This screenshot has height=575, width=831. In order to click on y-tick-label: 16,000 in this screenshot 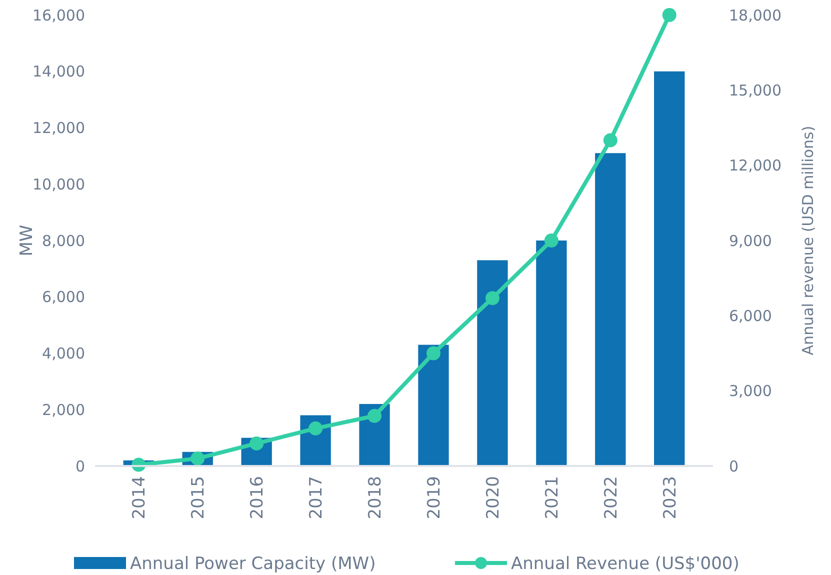, I will do `click(58, 15)`.